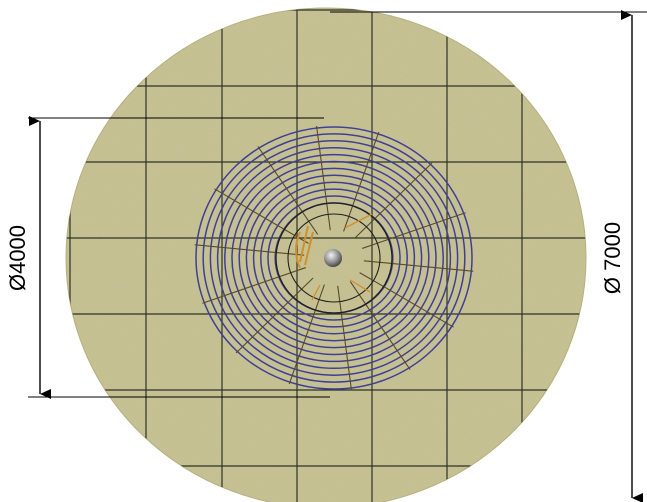 This screenshot has height=502, width=647. I want to click on core-detail, so click(334, 258).